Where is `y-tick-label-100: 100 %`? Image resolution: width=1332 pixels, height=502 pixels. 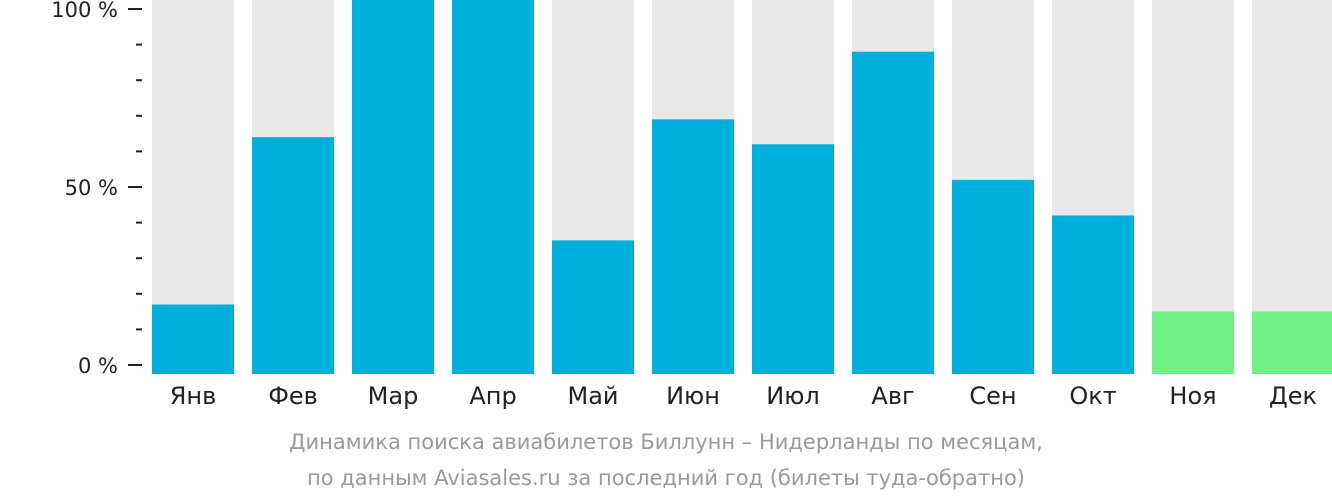 y-tick-label-100: 100 % is located at coordinates (84, 11).